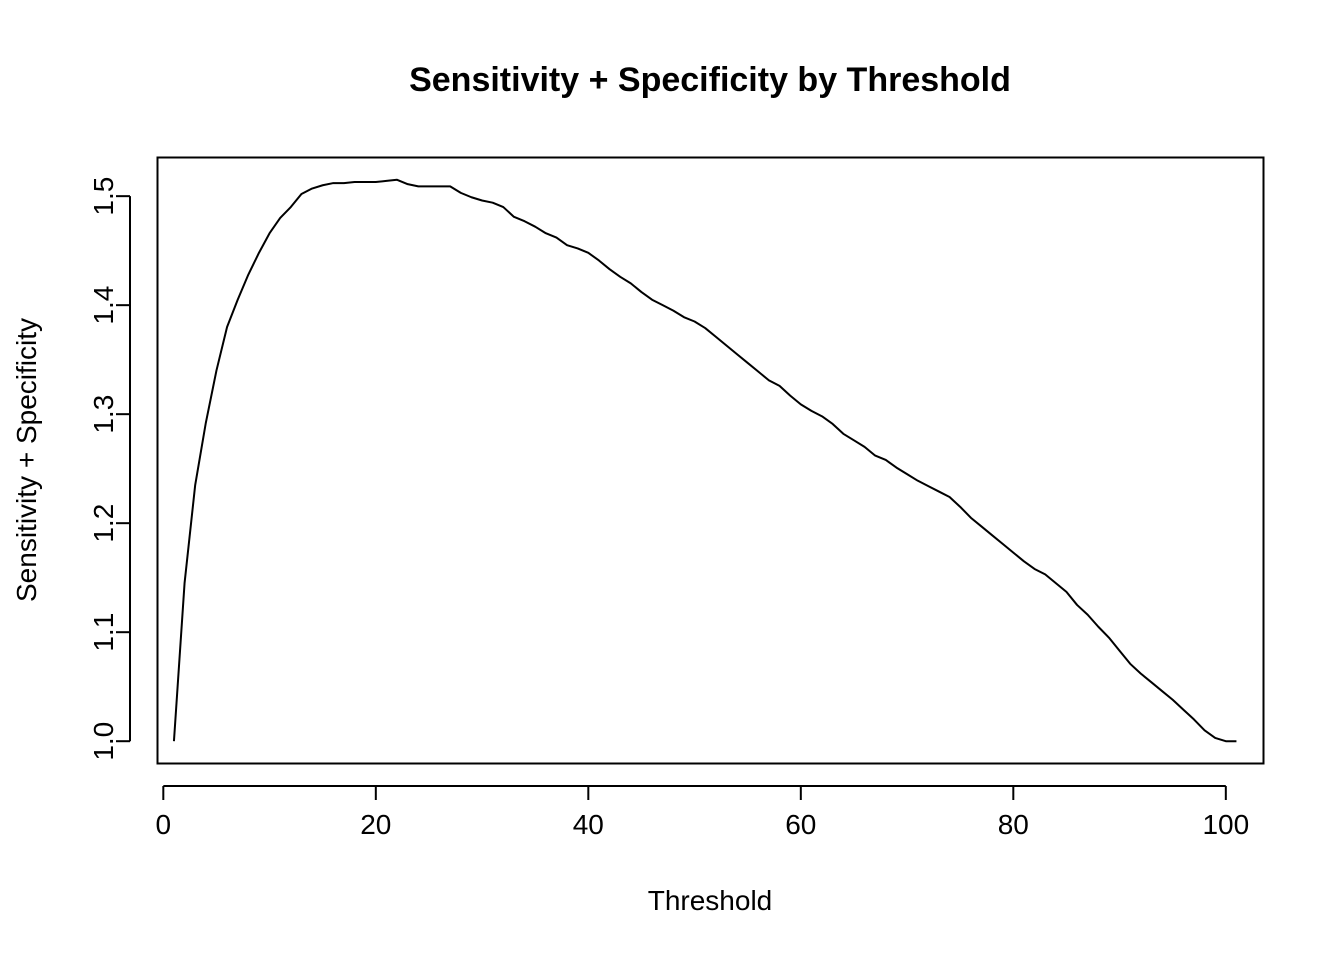  I want to click on x-tick-label: 20, so click(375, 824).